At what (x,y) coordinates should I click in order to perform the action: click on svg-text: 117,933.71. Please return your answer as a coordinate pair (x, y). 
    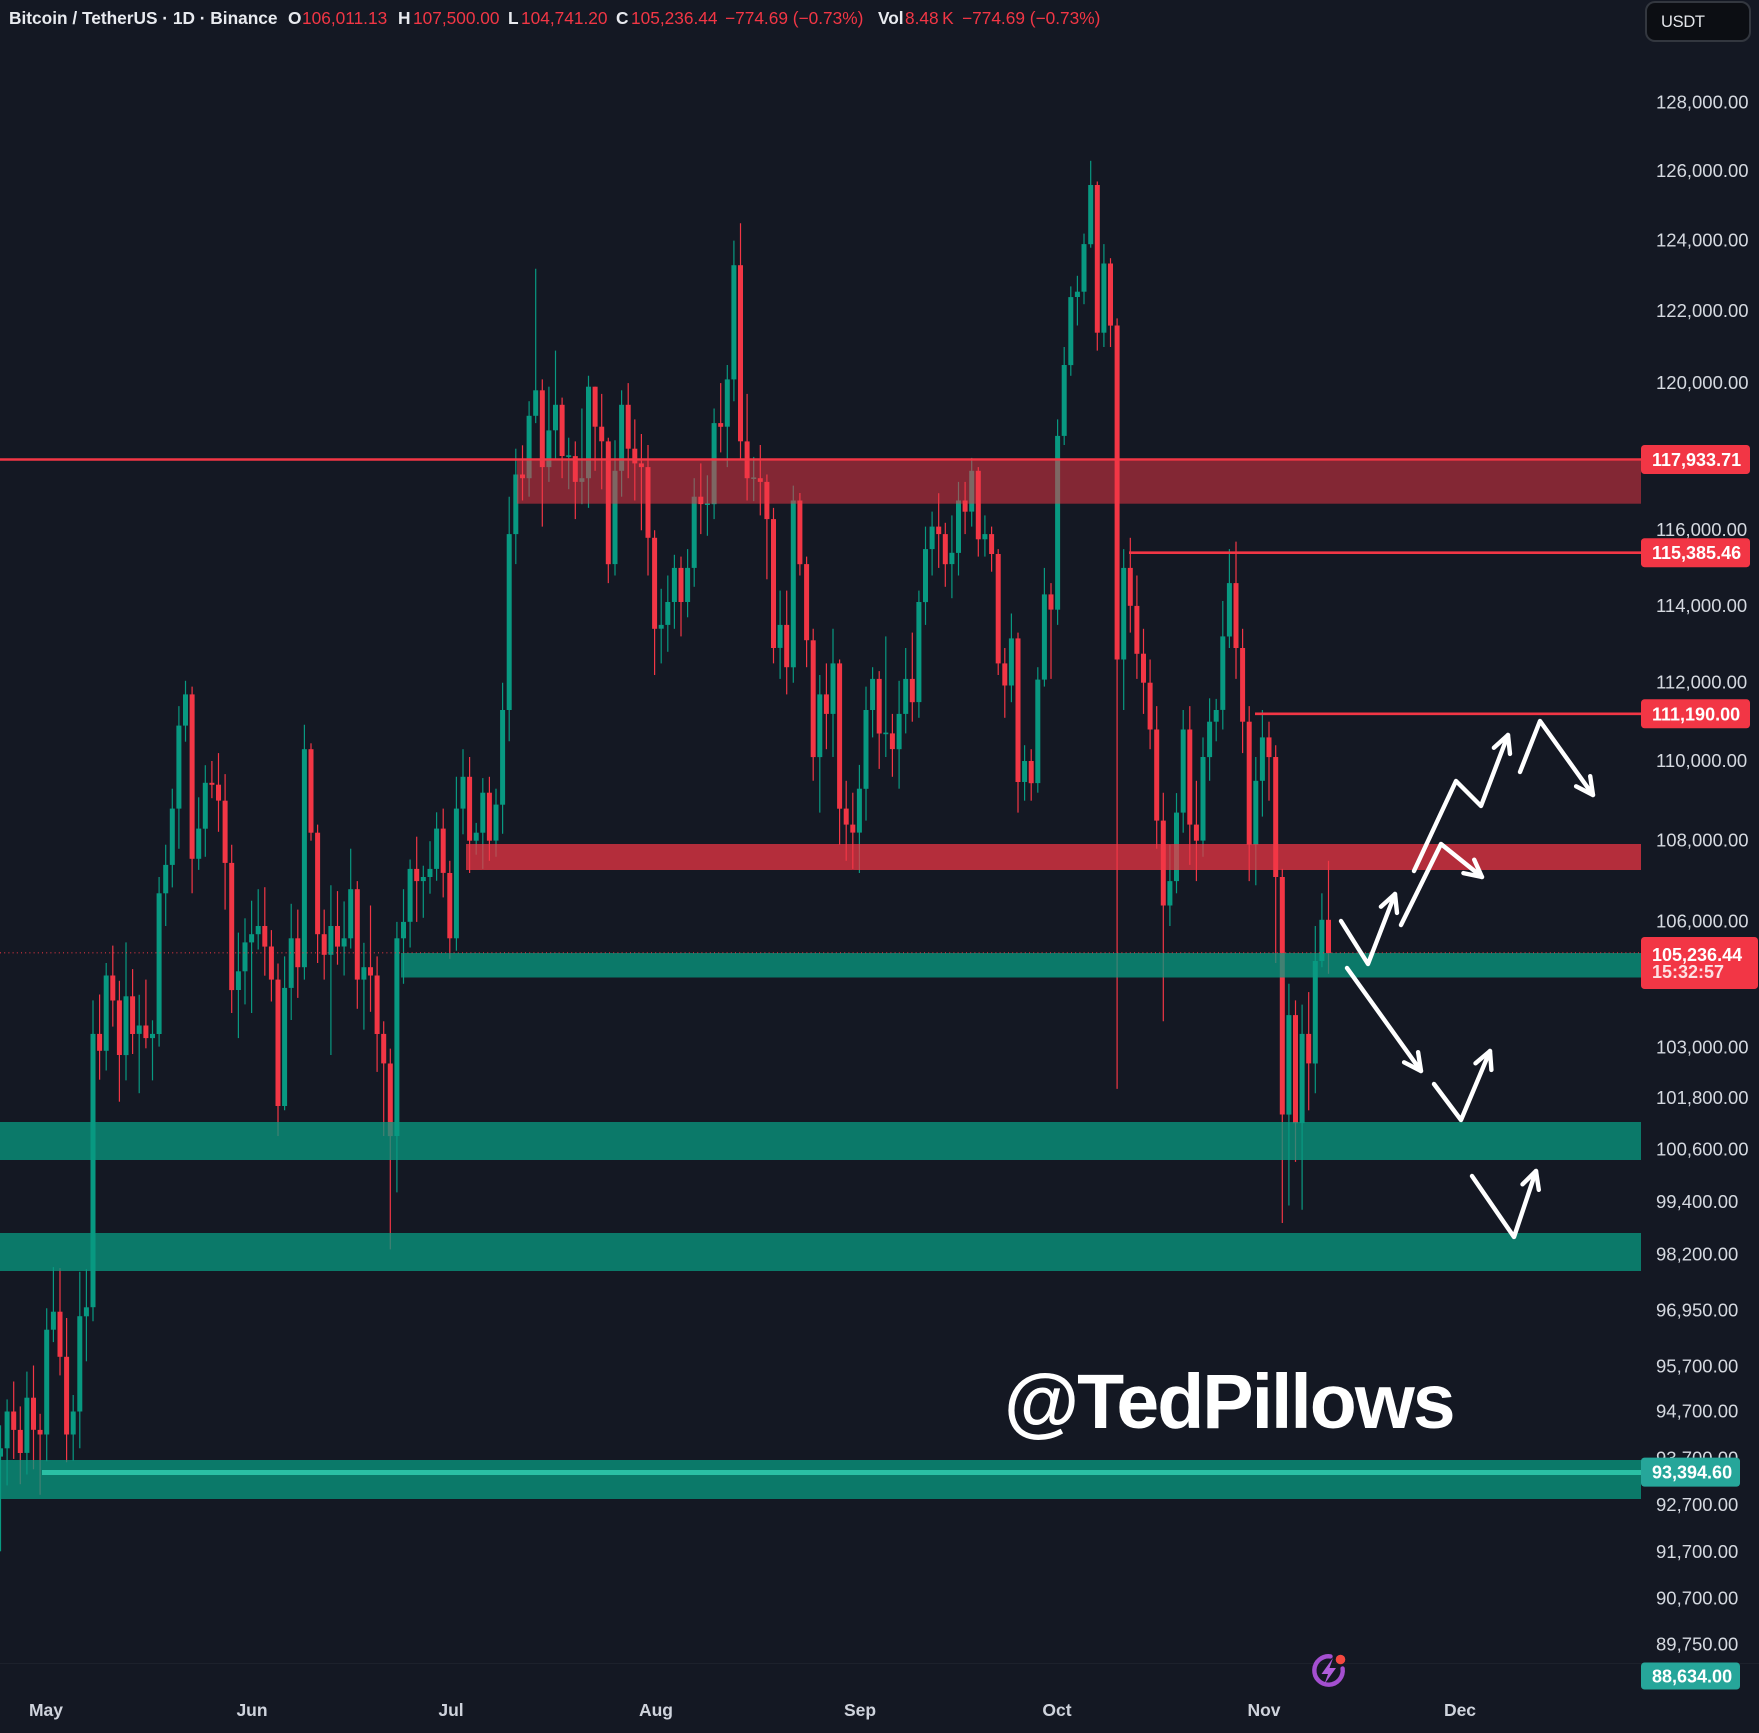
    Looking at the image, I should click on (1696, 460).